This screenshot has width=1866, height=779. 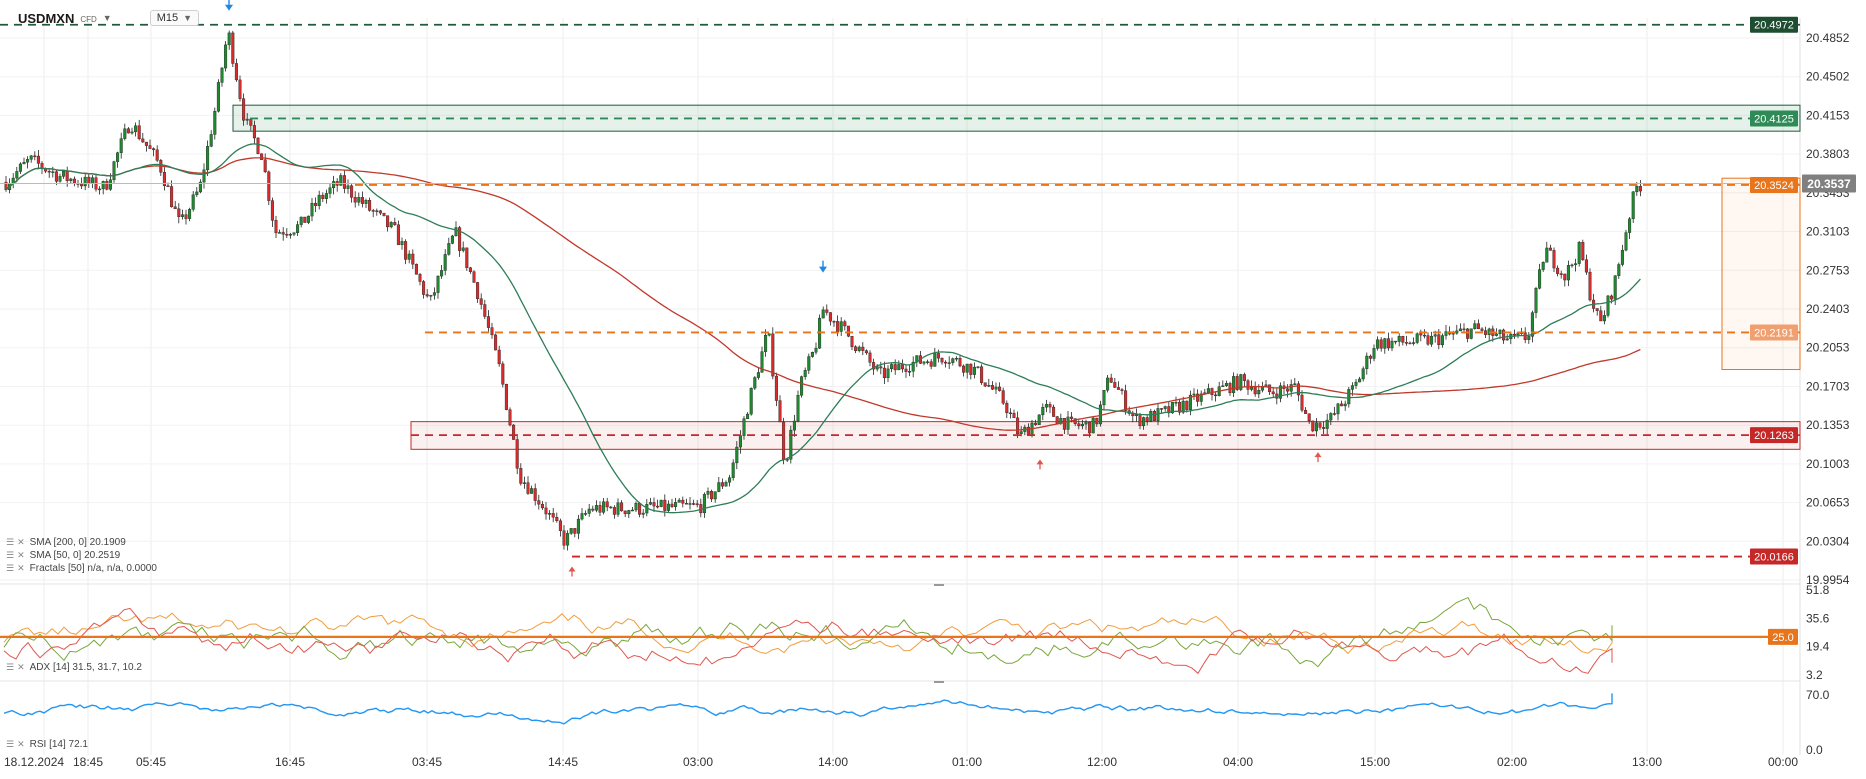 I want to click on adx-plus-di-line, so click(x=808, y=632).